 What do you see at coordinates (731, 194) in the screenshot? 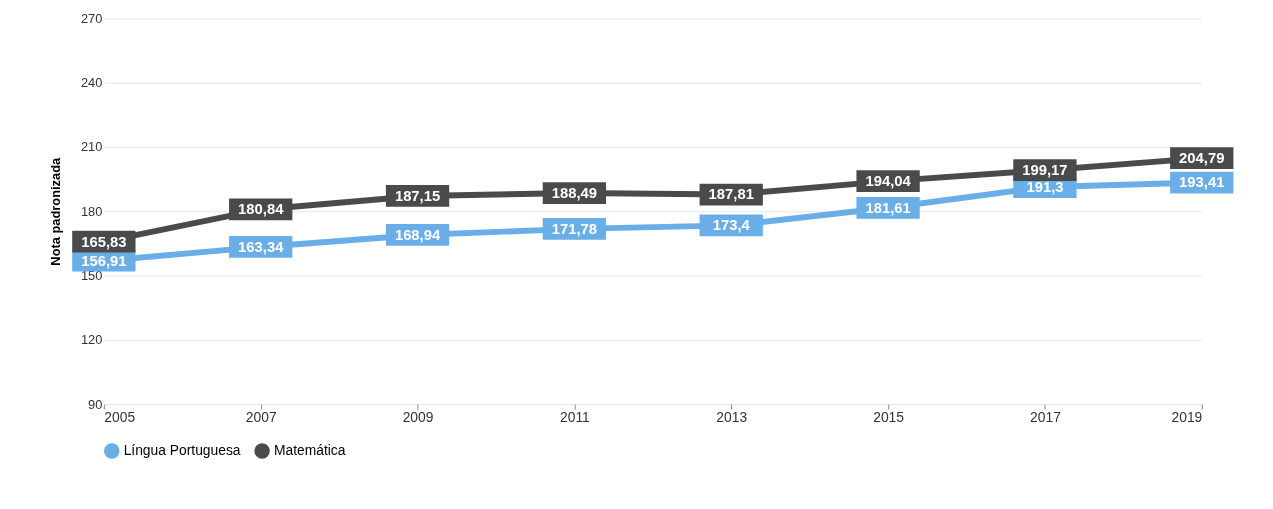
I see `data-label: 187,81` at bounding box center [731, 194].